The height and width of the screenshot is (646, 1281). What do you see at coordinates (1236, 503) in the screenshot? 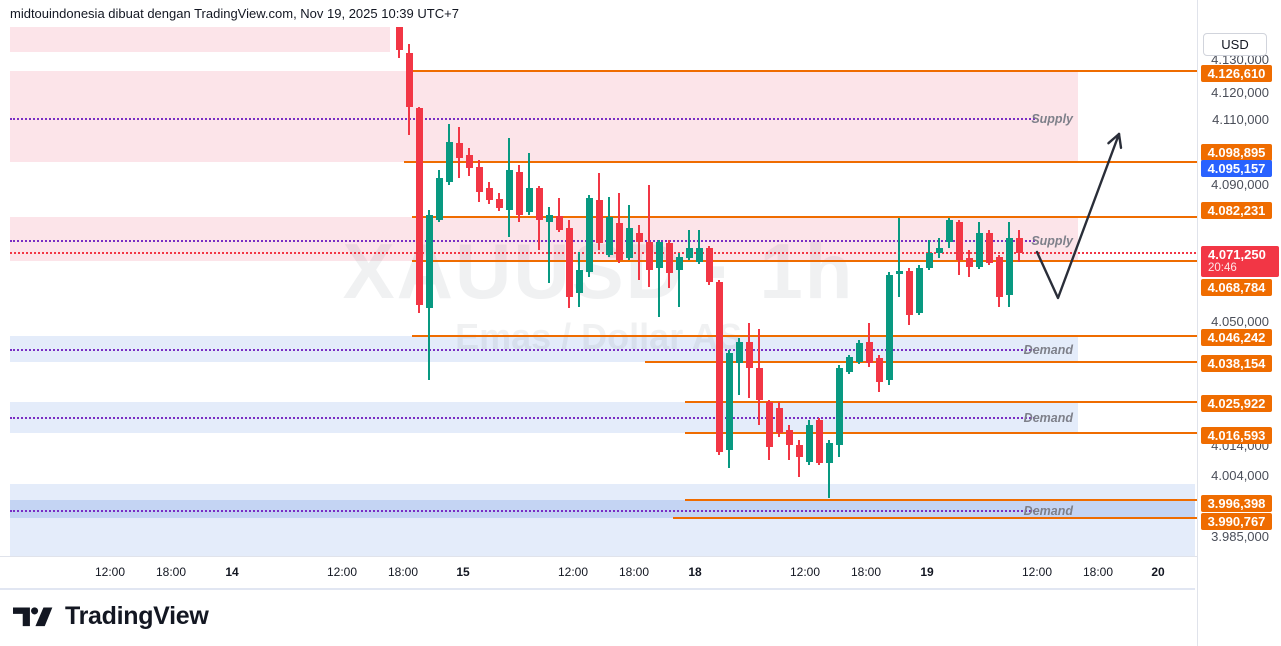
I see `price-level-label: 3.996,398` at bounding box center [1236, 503].